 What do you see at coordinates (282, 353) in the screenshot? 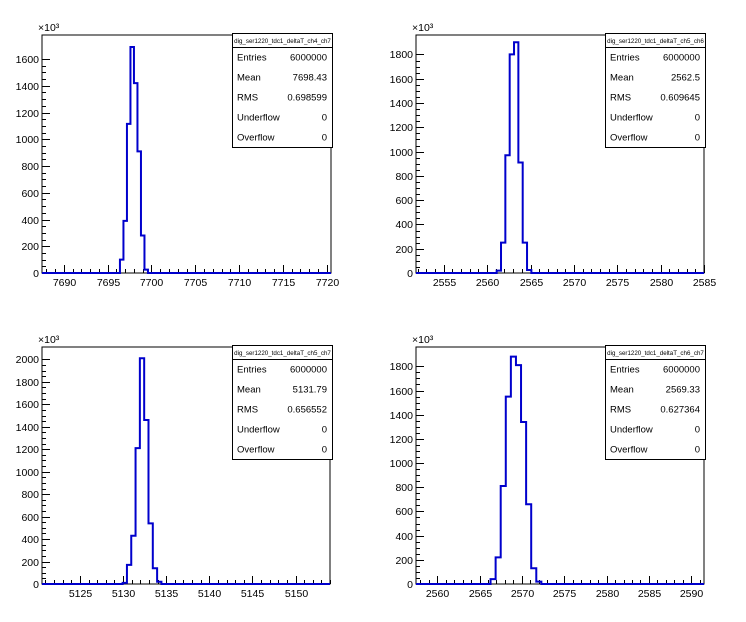
I see `stats-box-title: dig_ser1220_tdc1_deltaT_ch5_ch7` at bounding box center [282, 353].